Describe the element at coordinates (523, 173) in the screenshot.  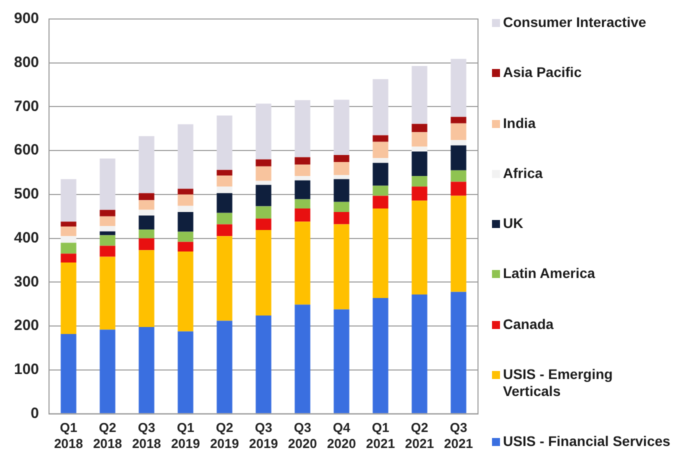
I see `legend-label: Africa` at that location.